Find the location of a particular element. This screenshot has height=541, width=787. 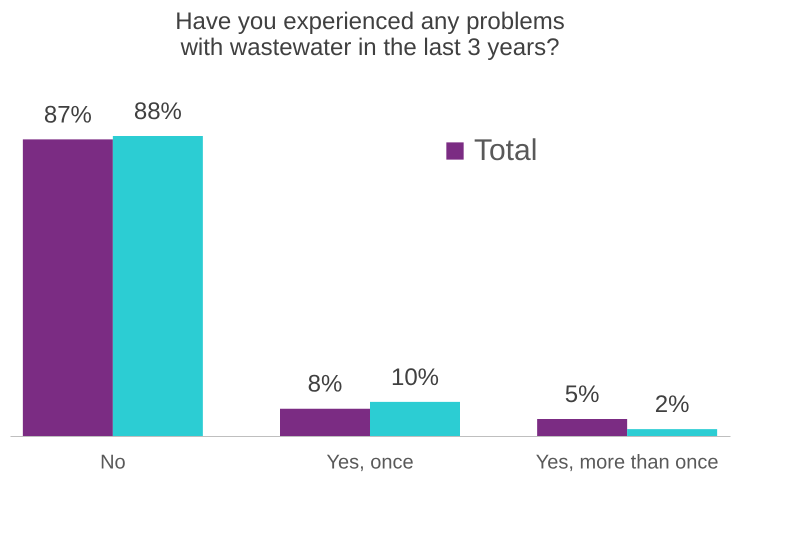

data-label: 88% is located at coordinates (158, 111).